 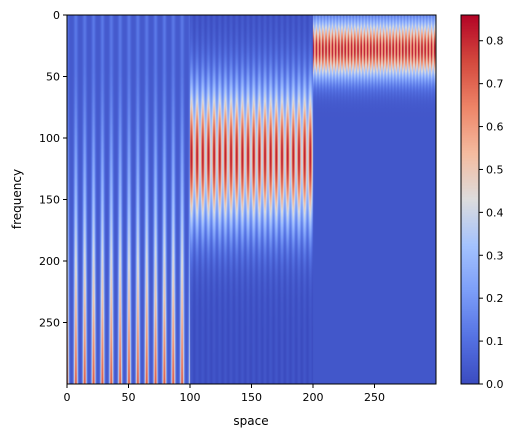 What do you see at coordinates (374, 397) in the screenshot?
I see `x-tick-label: 250` at bounding box center [374, 397].